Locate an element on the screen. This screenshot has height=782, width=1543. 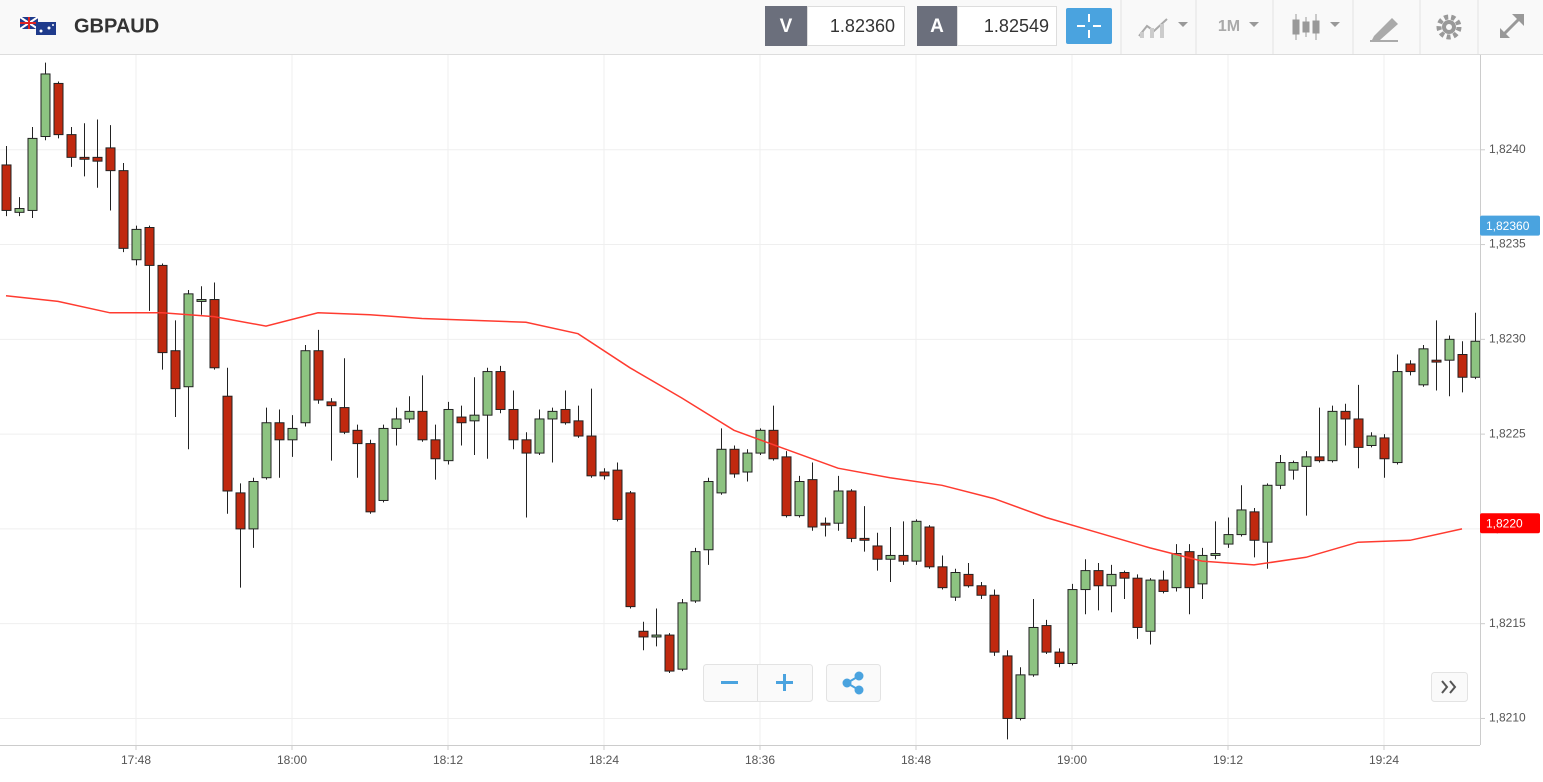
ask-label: A is located at coordinates (937, 26).